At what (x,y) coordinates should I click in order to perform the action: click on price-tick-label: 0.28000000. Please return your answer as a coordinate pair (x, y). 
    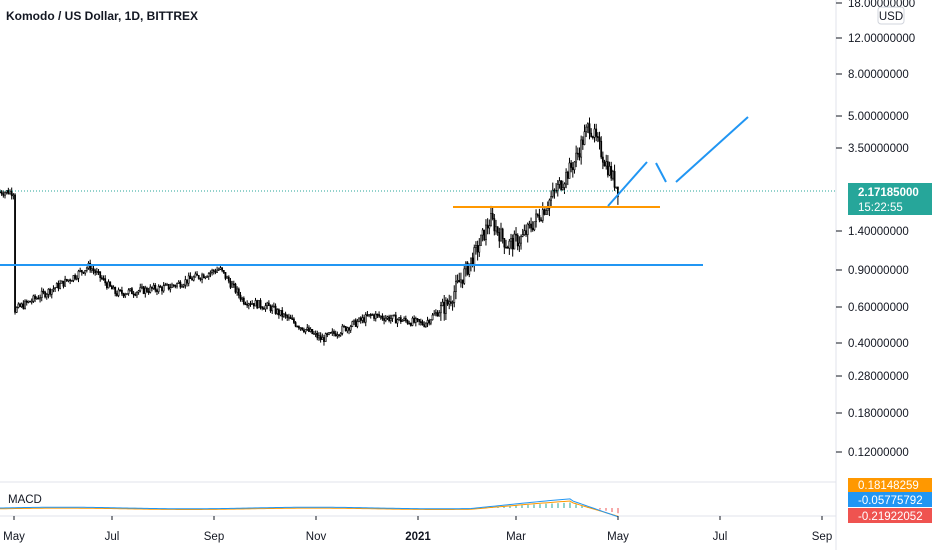
    Looking at the image, I should click on (878, 377).